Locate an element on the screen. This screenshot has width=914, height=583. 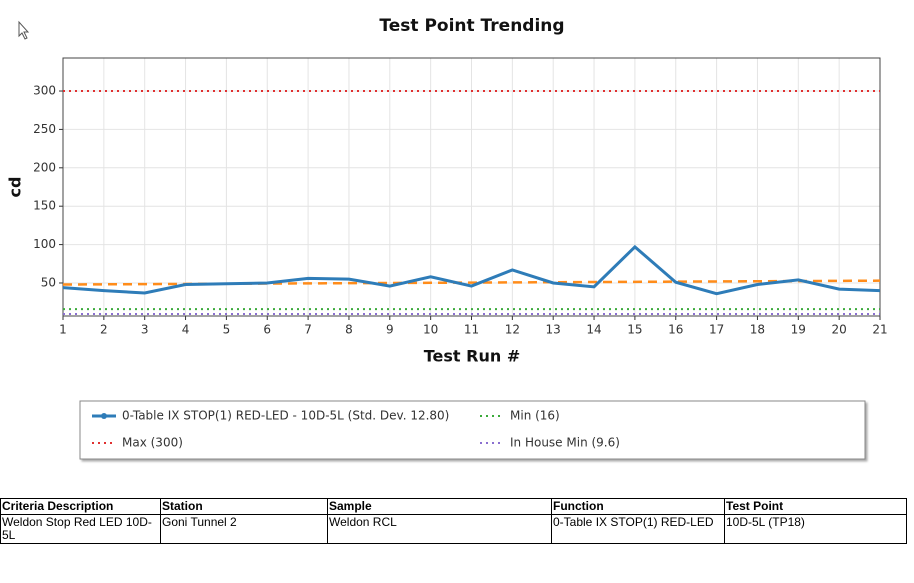
y-tick-label: 150 is located at coordinates (44, 206).